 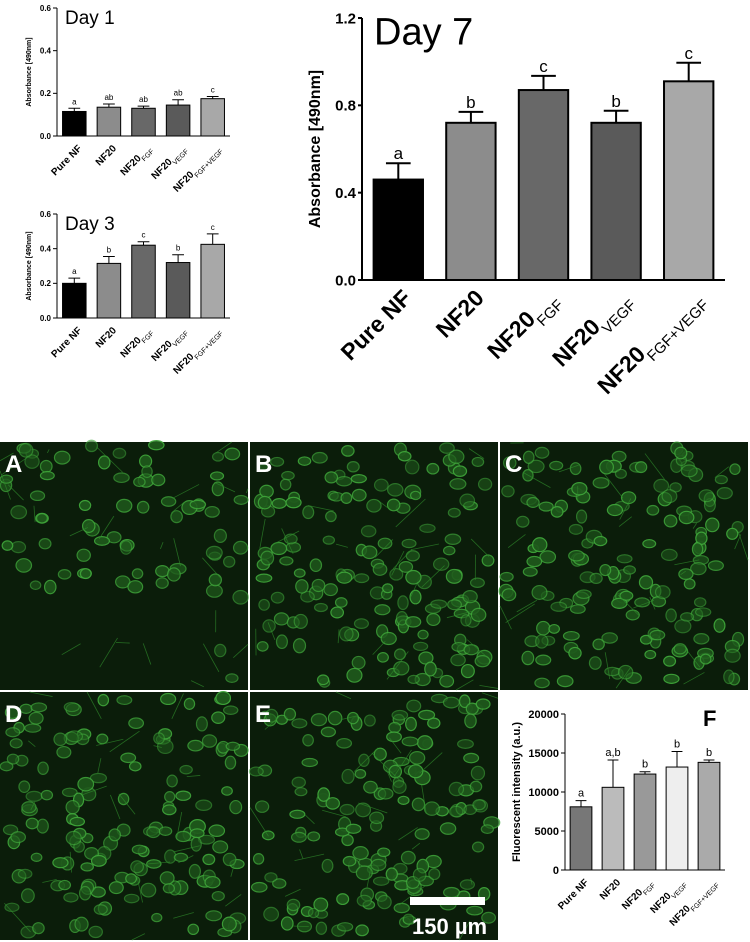 I want to click on panel-label: D, so click(x=13, y=714).